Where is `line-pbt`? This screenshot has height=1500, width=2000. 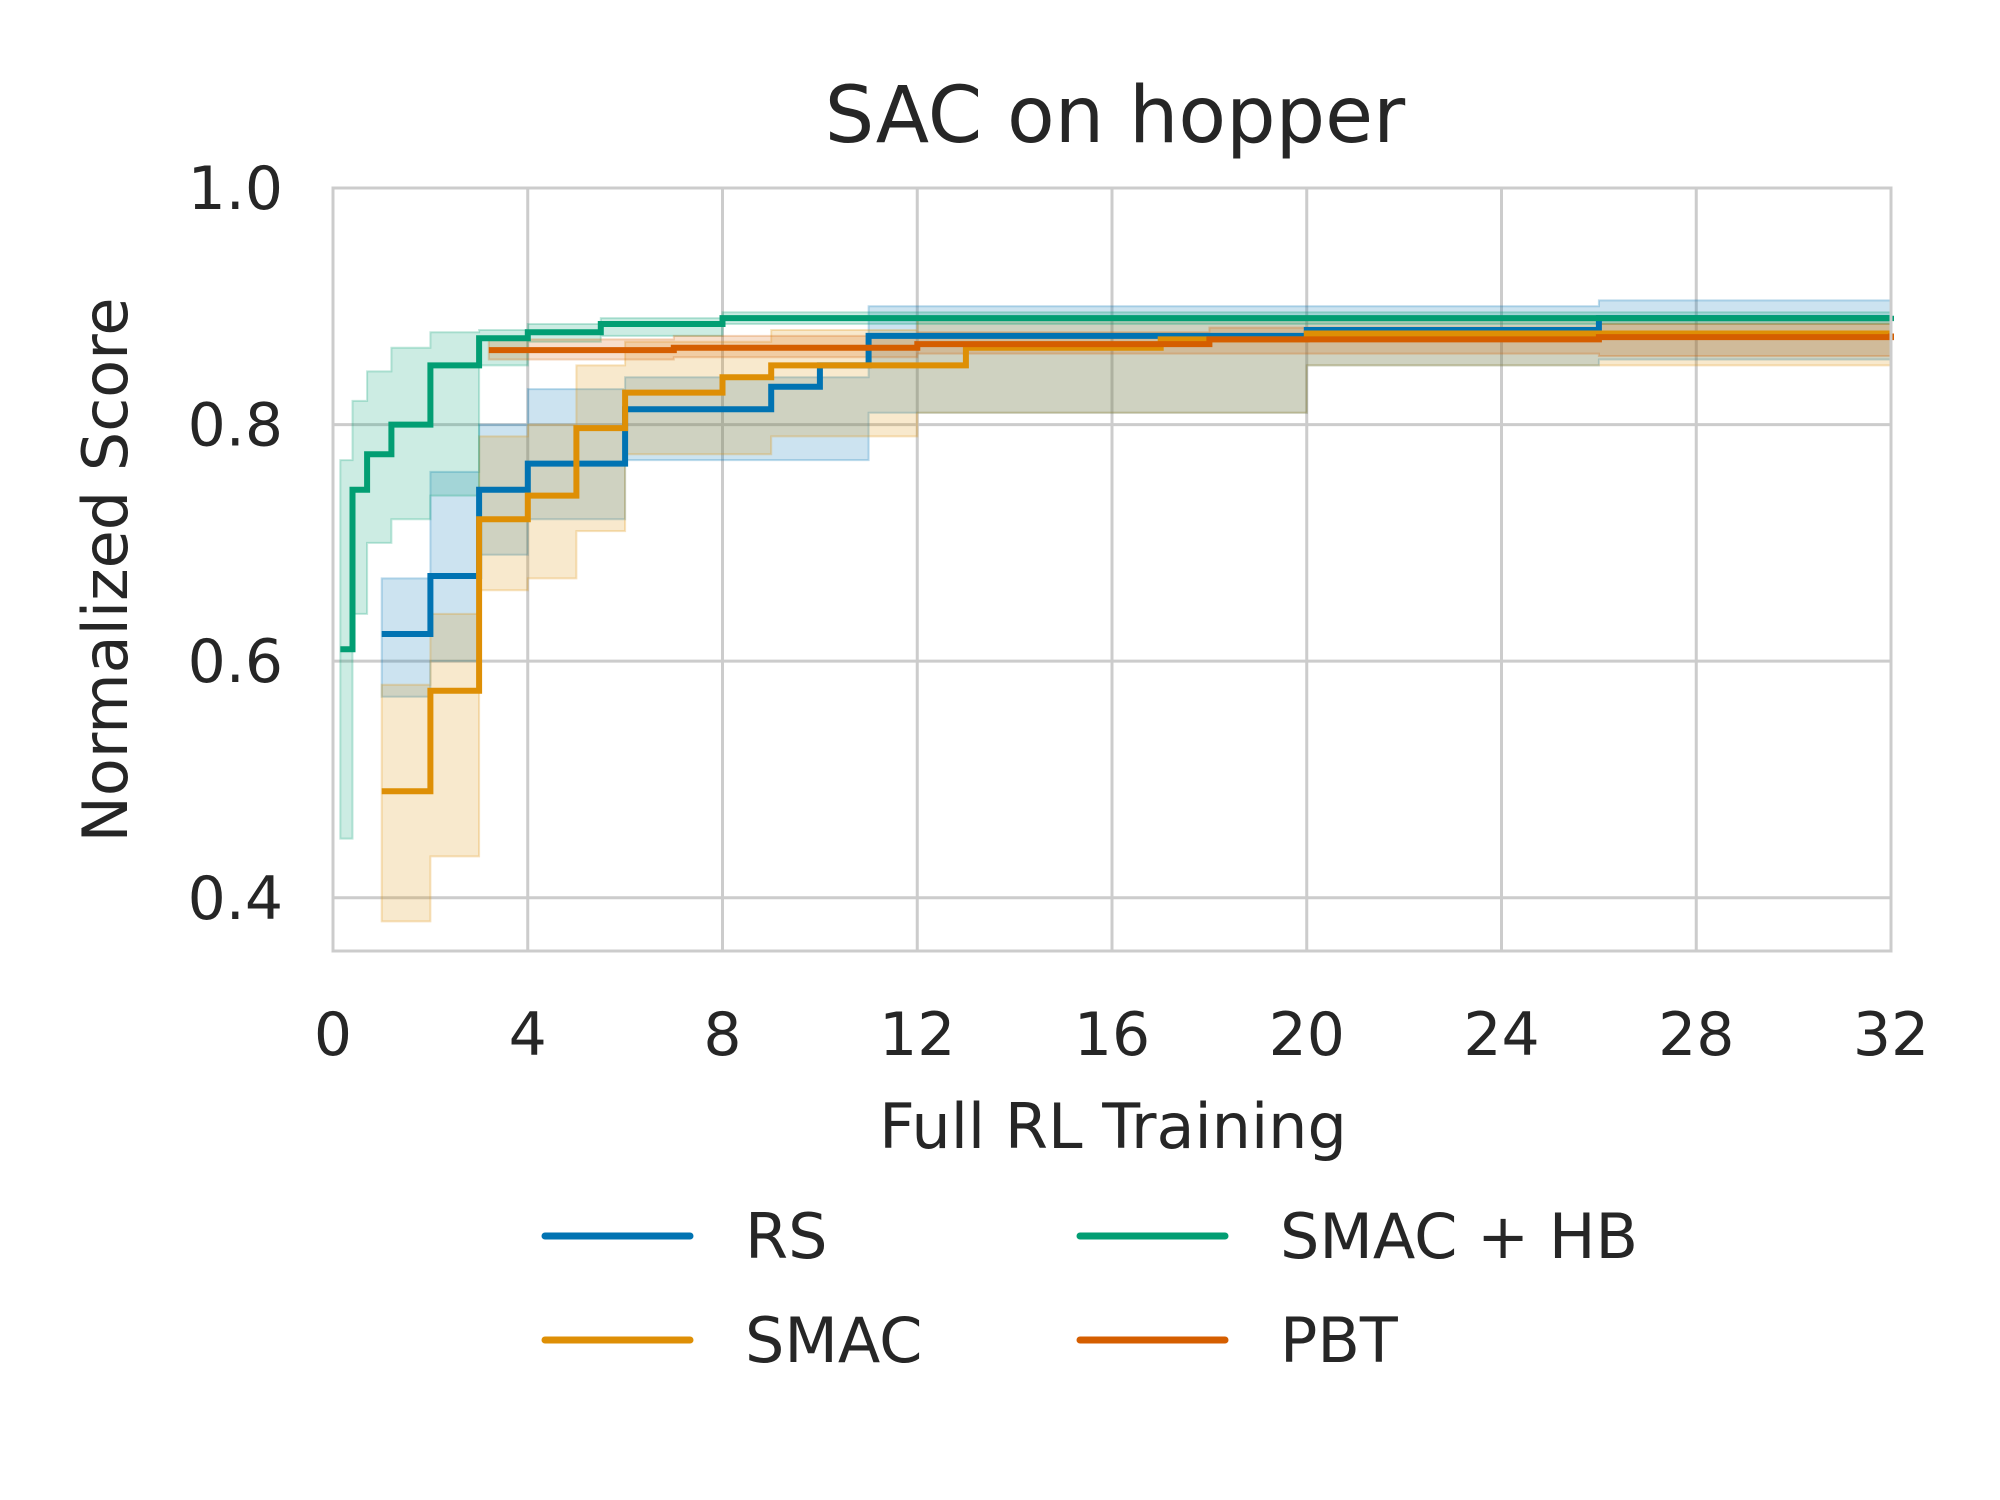 line-pbt is located at coordinates (1191, 343).